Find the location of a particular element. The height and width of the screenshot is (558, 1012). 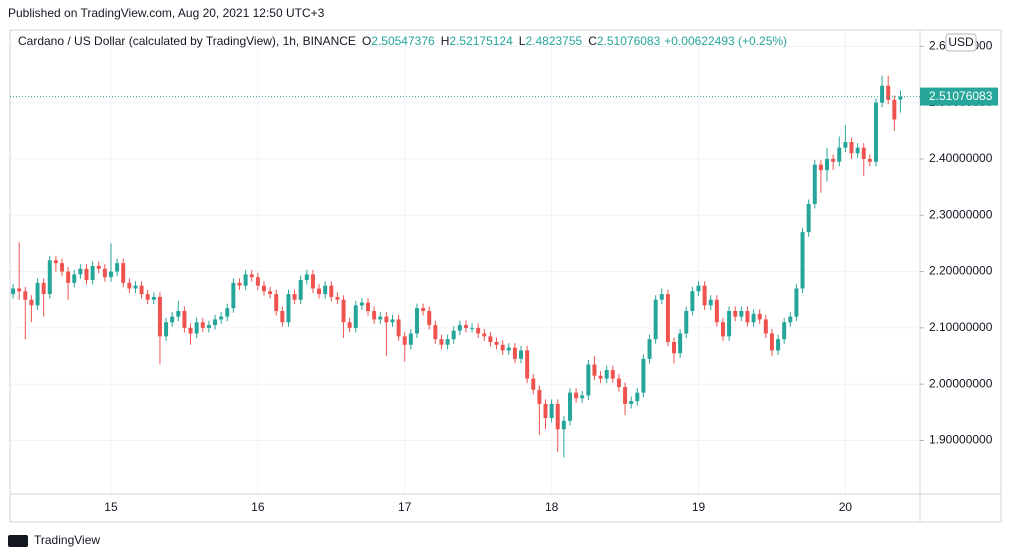

h-value: 2.52175124 is located at coordinates (481, 41).